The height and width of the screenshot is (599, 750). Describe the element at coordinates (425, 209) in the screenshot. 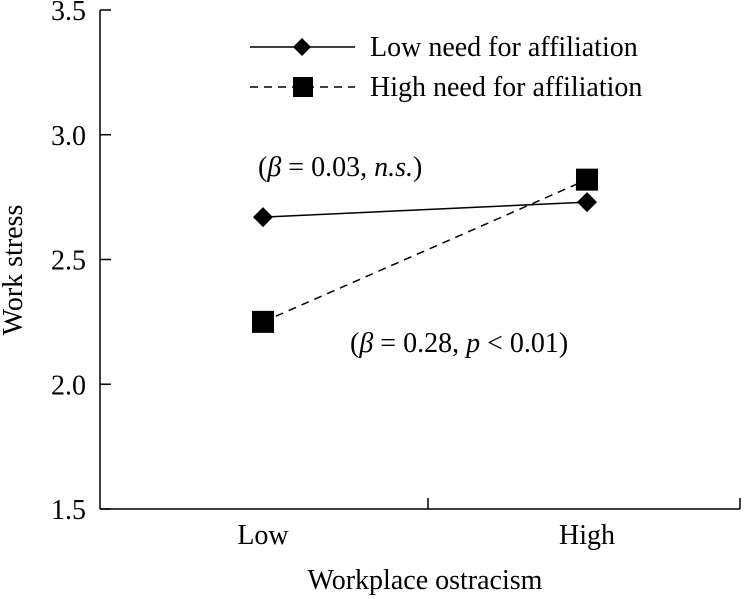

I see `series-0-line` at that location.